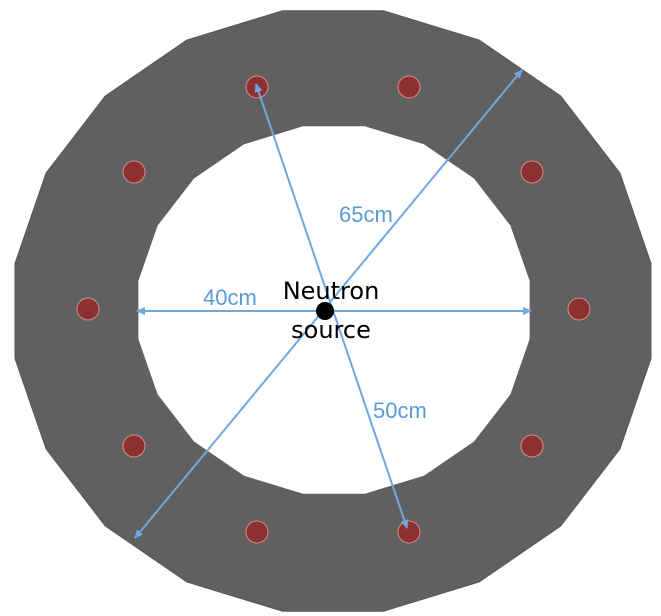 The width and height of the screenshot is (661, 616). I want to click on neutron-source-dot, so click(325, 311).